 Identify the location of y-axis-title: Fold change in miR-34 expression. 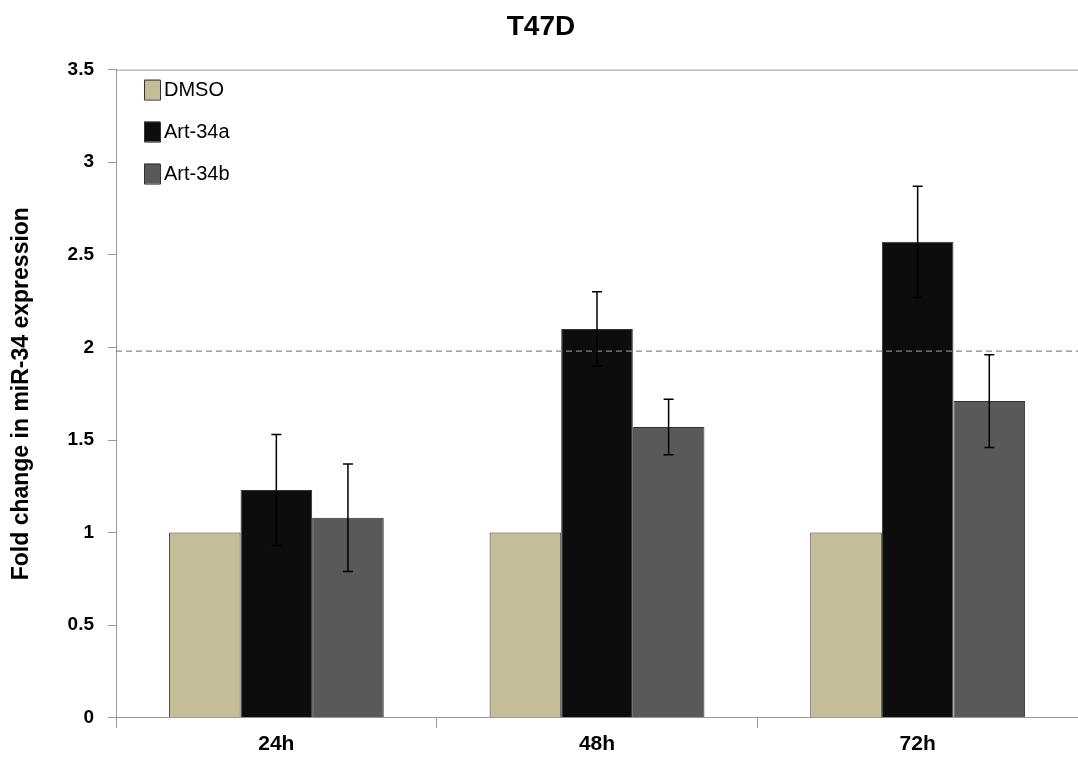
(20, 394).